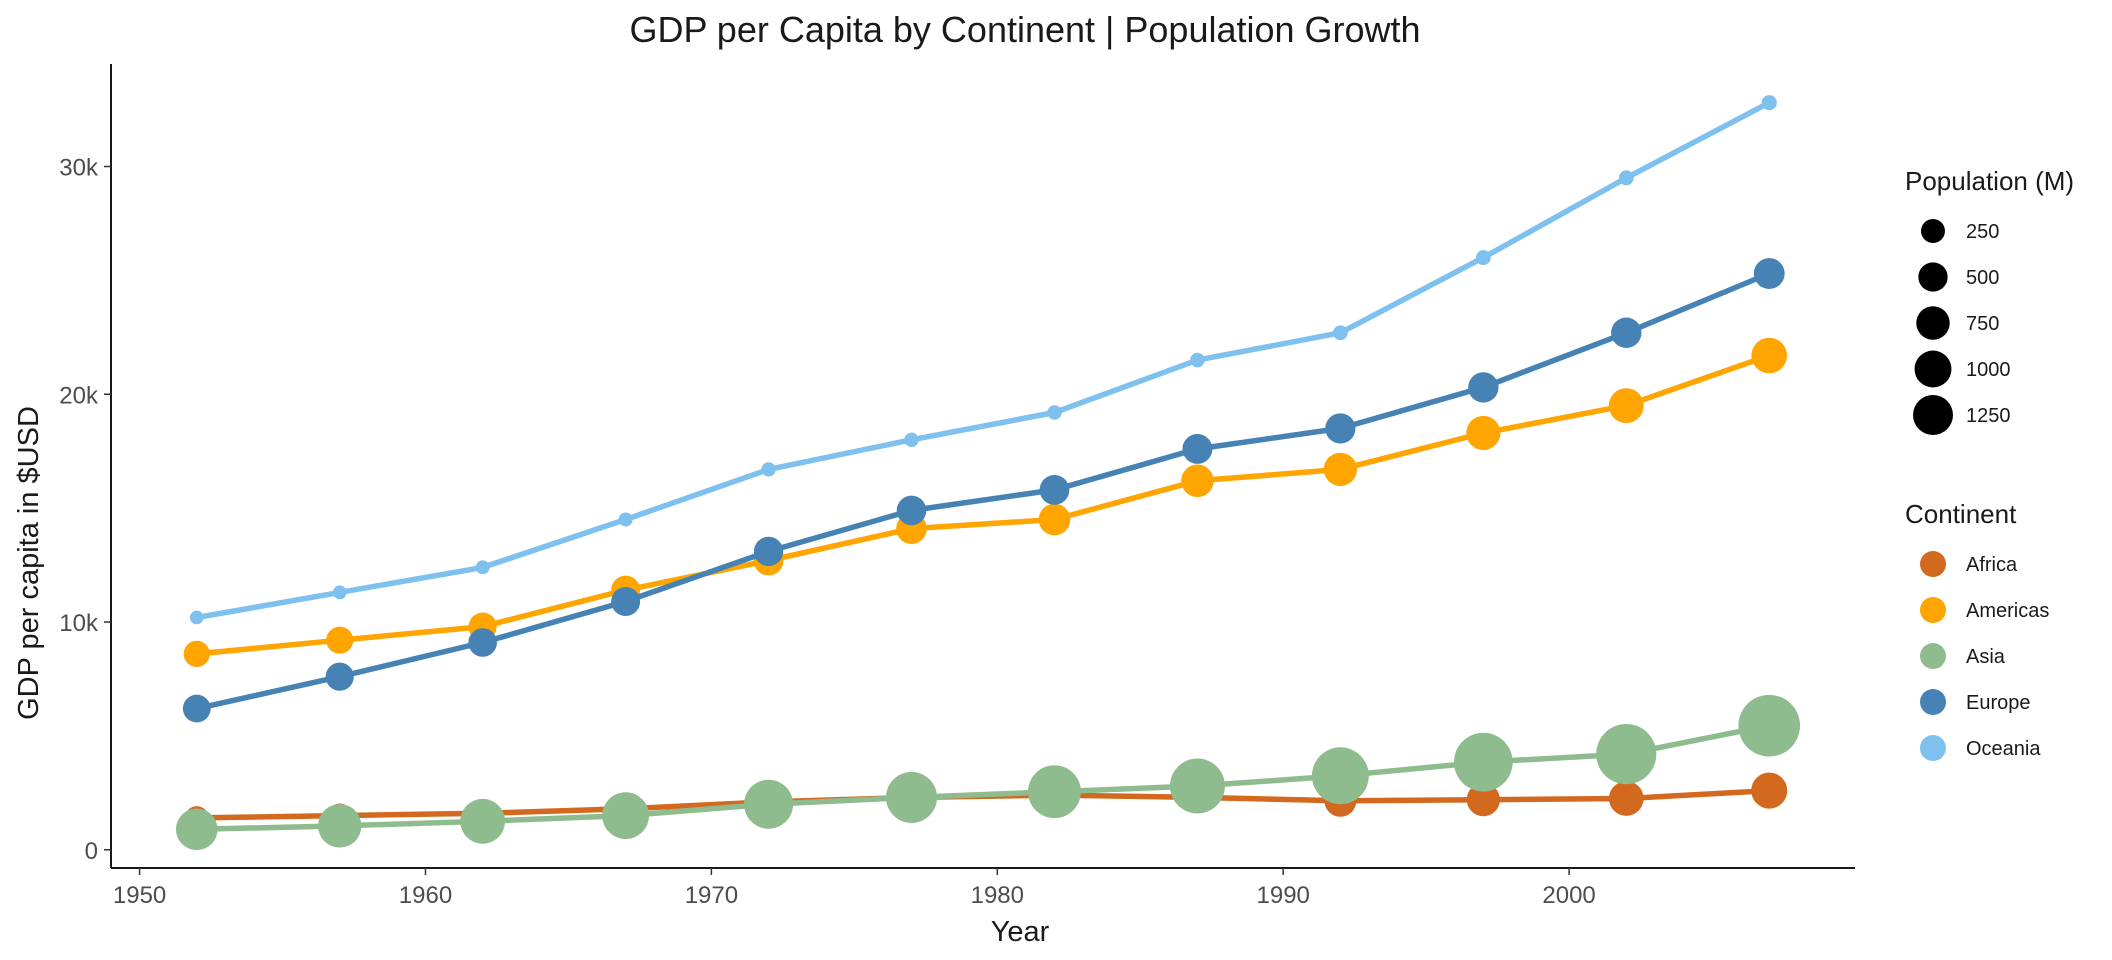 The image size is (2112, 960). What do you see at coordinates (1992, 565) in the screenshot?
I see `legend-color-label: Africa` at bounding box center [1992, 565].